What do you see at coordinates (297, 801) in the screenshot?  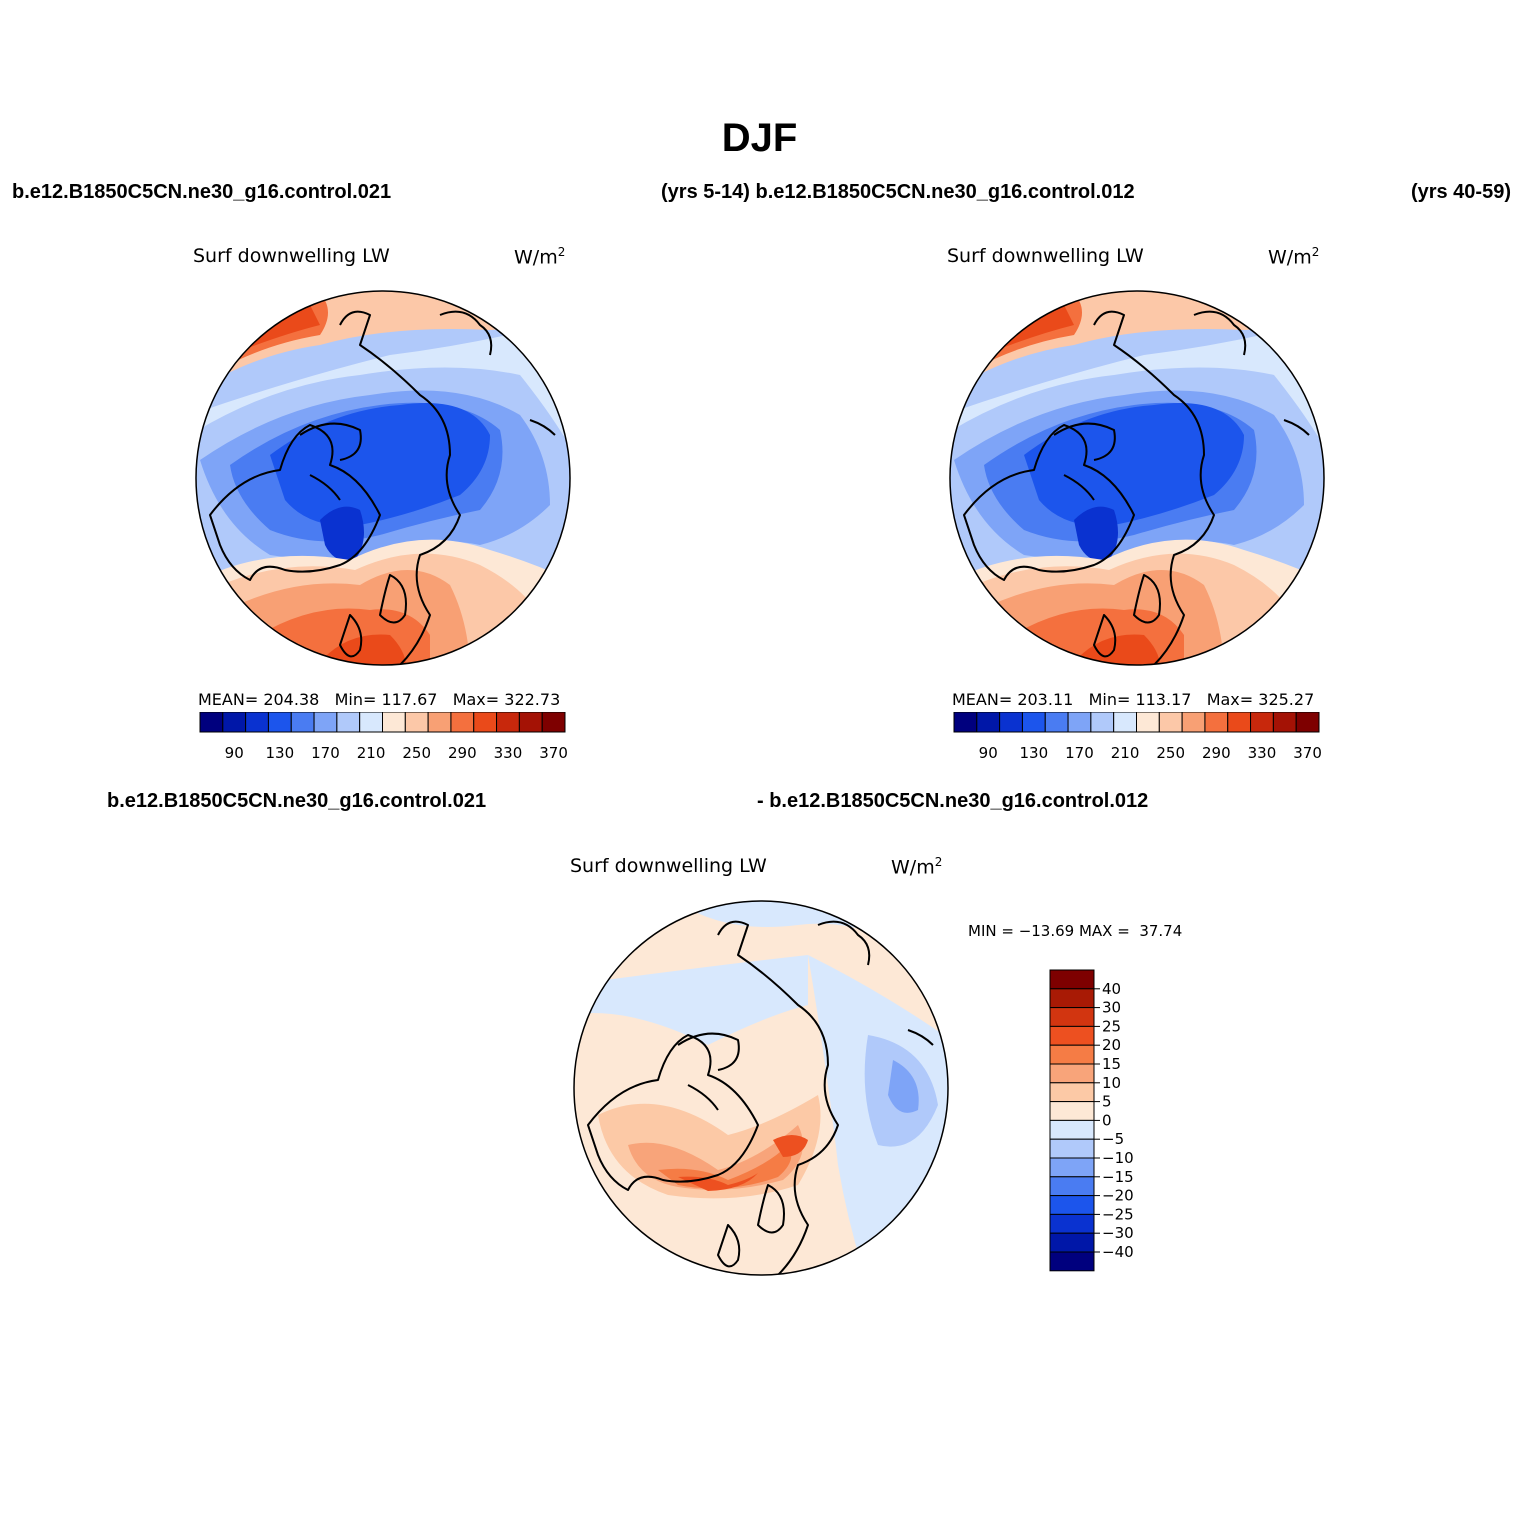 I see `diff-case-a-label: b.e12.B1850C5CN.ne30_g16.control.021` at bounding box center [297, 801].